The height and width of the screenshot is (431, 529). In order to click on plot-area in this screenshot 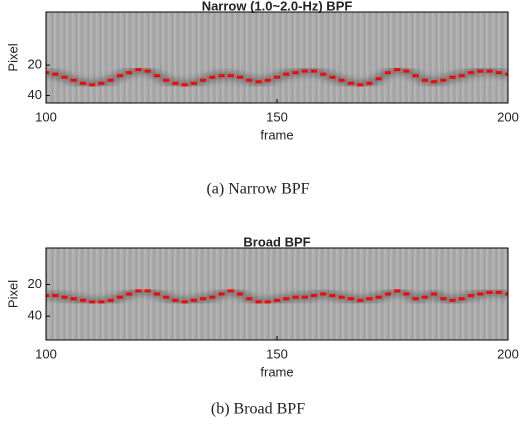, I will do `click(277, 77)`.